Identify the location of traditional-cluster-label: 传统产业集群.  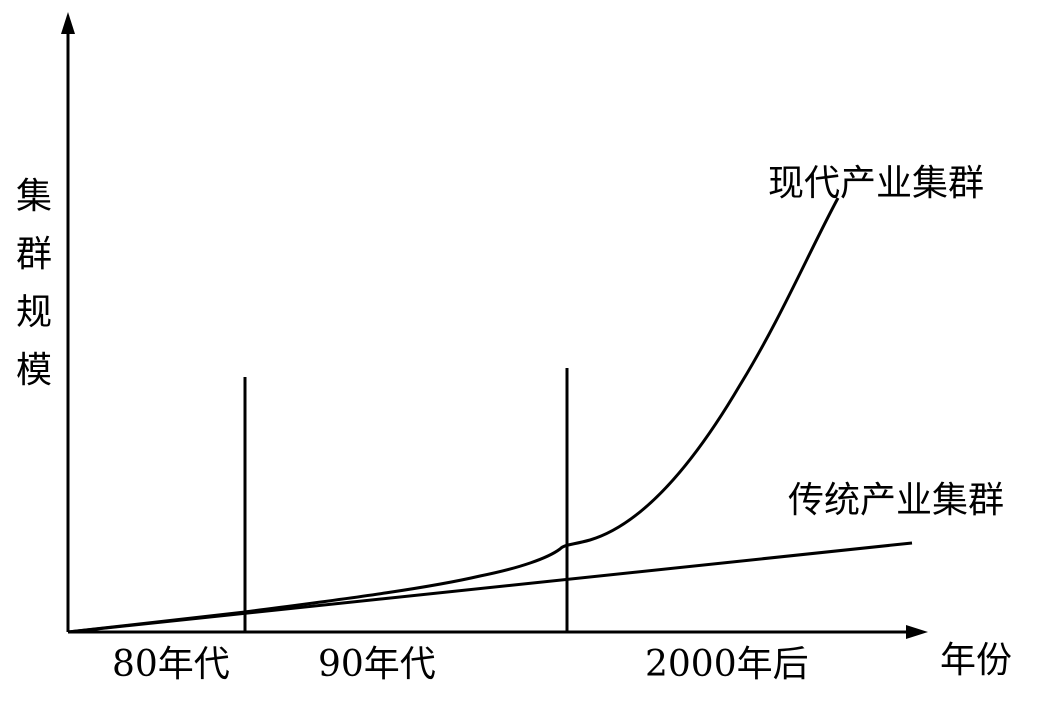
(896, 500).